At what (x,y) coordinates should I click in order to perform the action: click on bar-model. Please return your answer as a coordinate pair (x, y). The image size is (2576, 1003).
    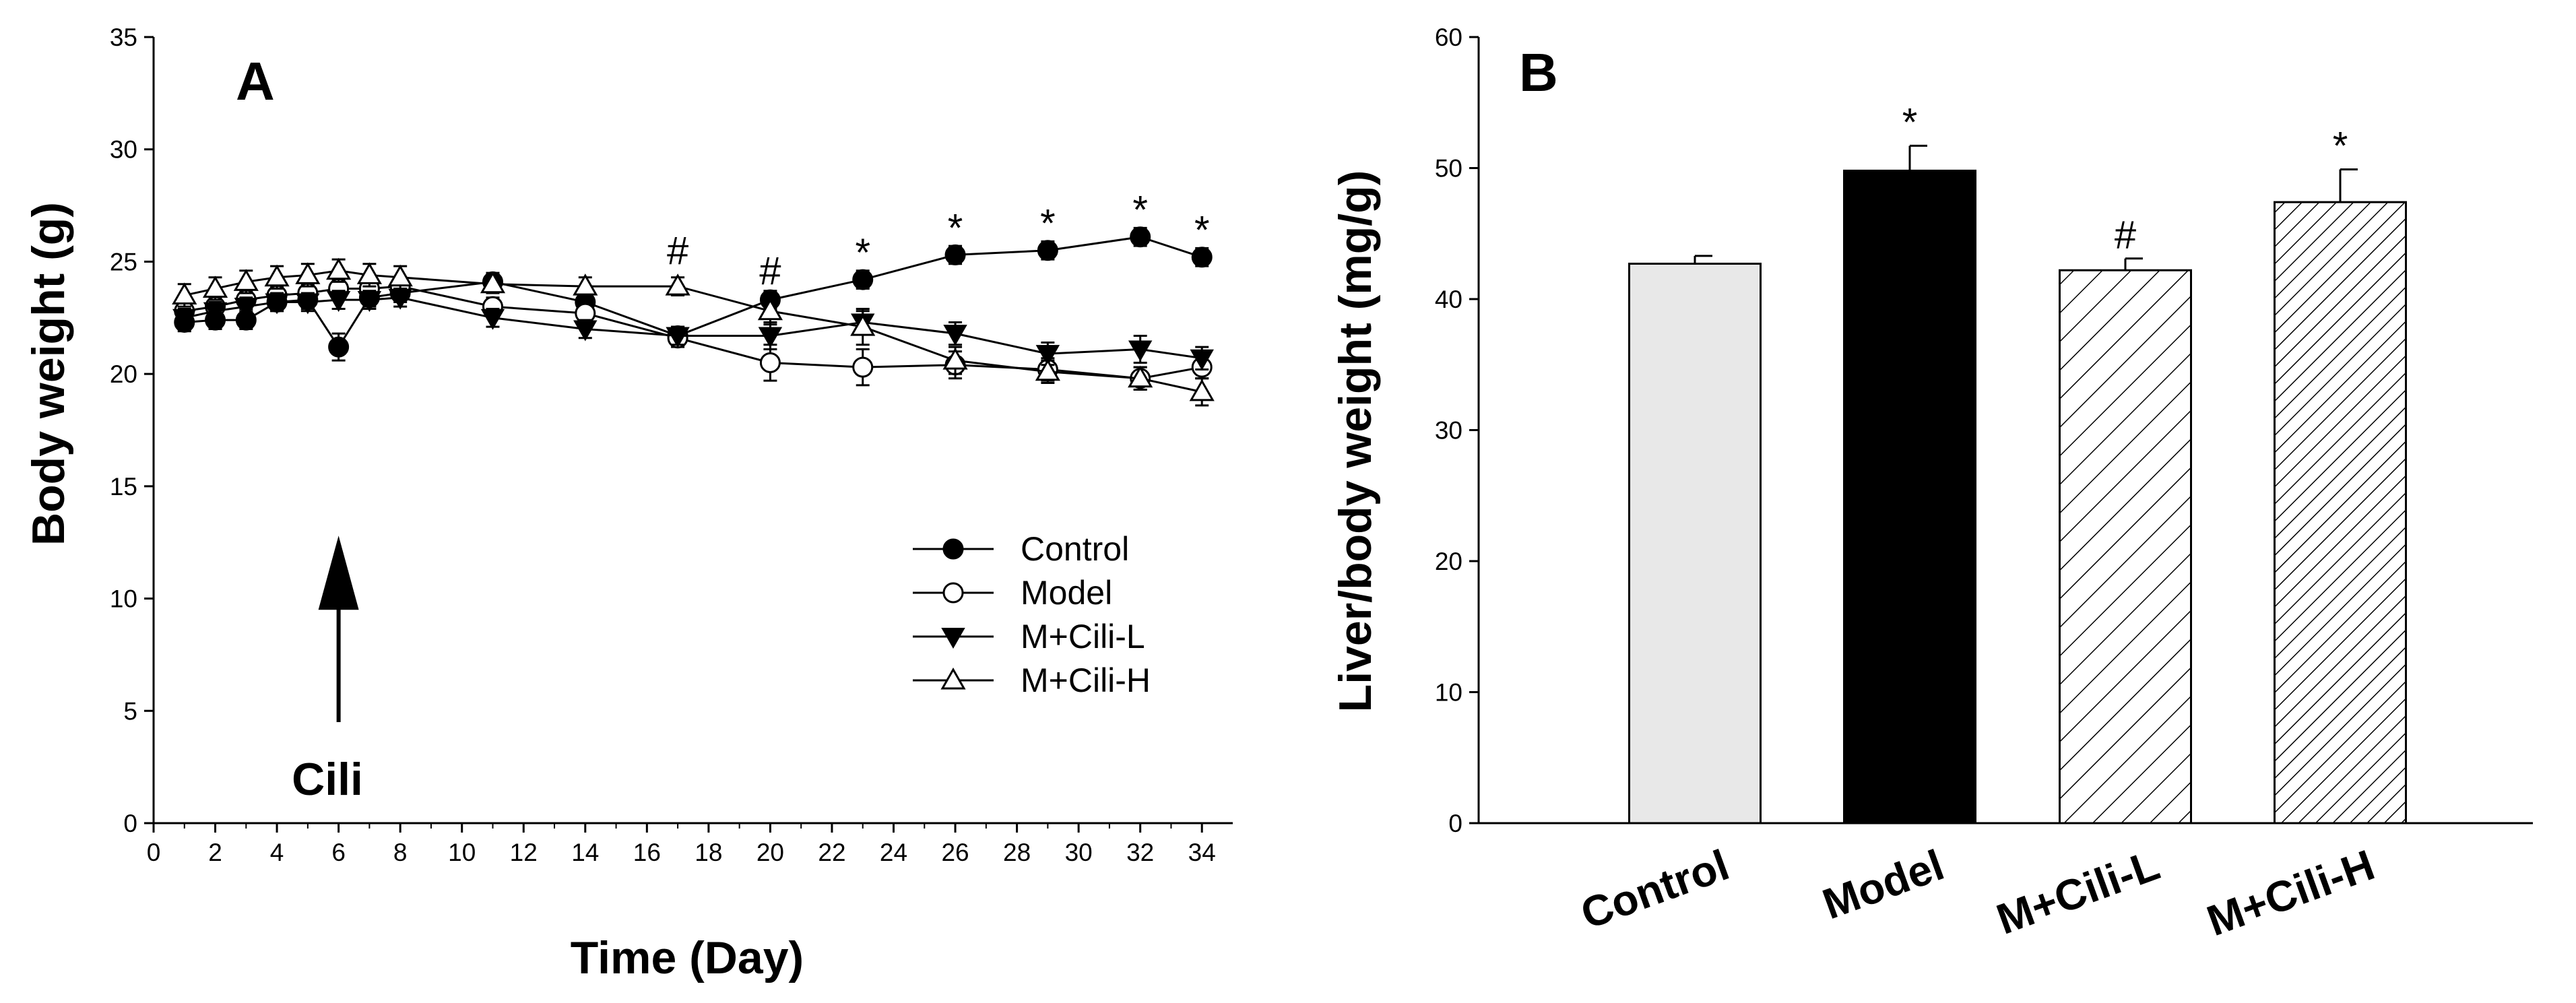
    Looking at the image, I should click on (1910, 496).